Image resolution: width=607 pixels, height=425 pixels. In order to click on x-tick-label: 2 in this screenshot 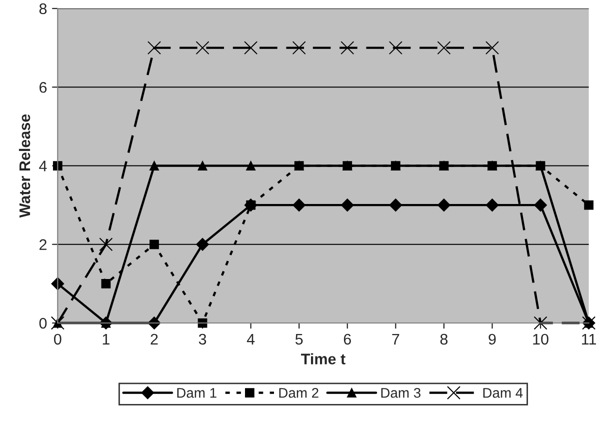, I will do `click(154, 339)`.